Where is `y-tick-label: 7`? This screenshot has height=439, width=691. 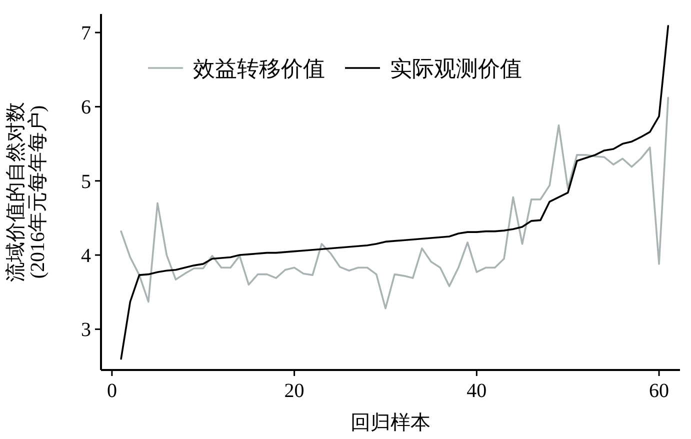
y-tick-label: 7 is located at coordinates (86, 33).